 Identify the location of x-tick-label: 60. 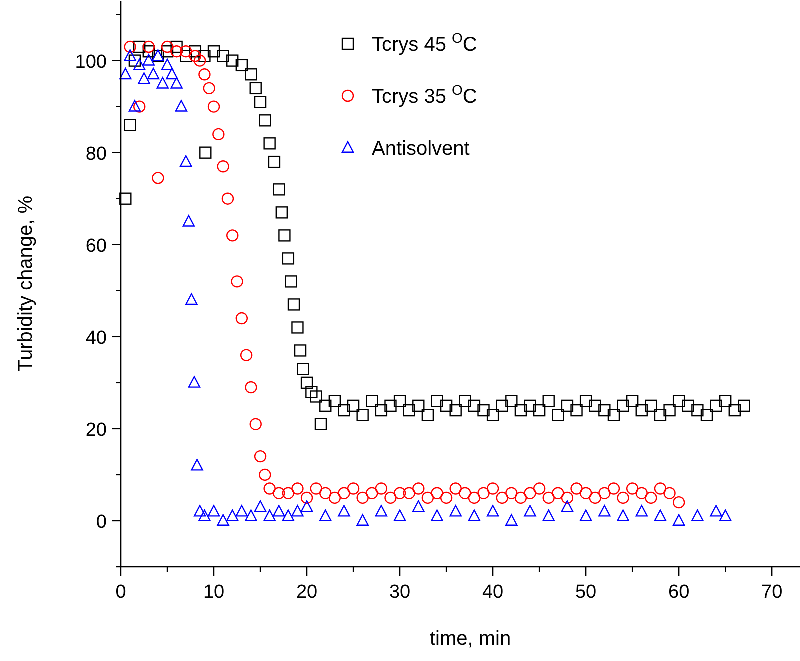
(679, 592).